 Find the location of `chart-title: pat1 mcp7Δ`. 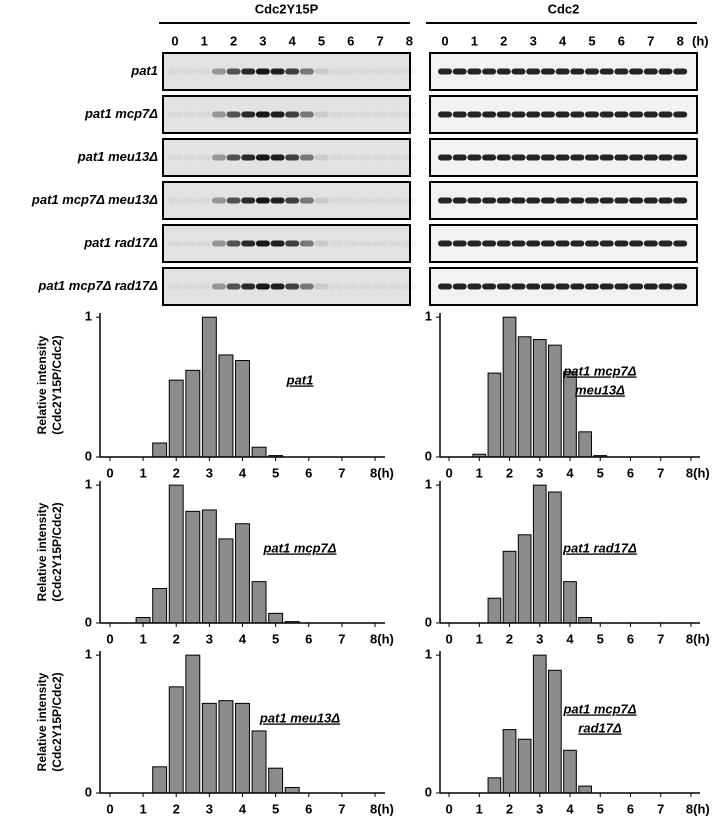

chart-title: pat1 mcp7Δ is located at coordinates (599, 708).